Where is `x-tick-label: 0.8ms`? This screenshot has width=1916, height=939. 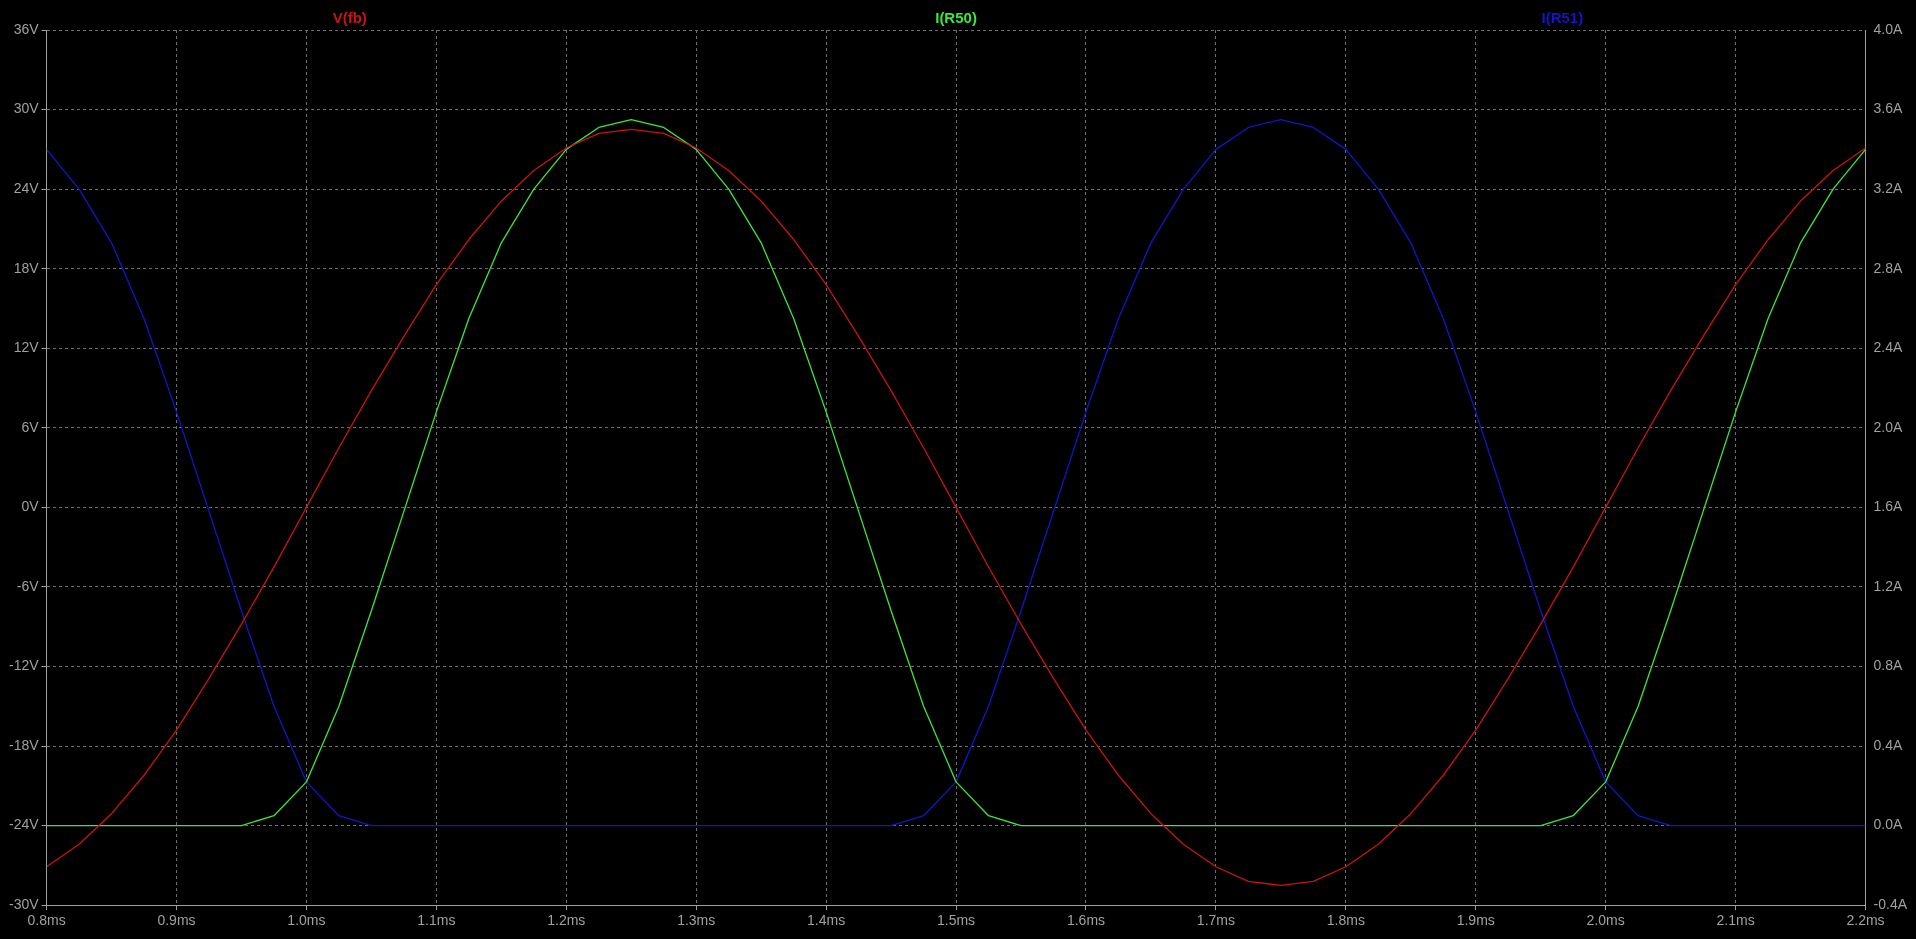 x-tick-label: 0.8ms is located at coordinates (46, 920).